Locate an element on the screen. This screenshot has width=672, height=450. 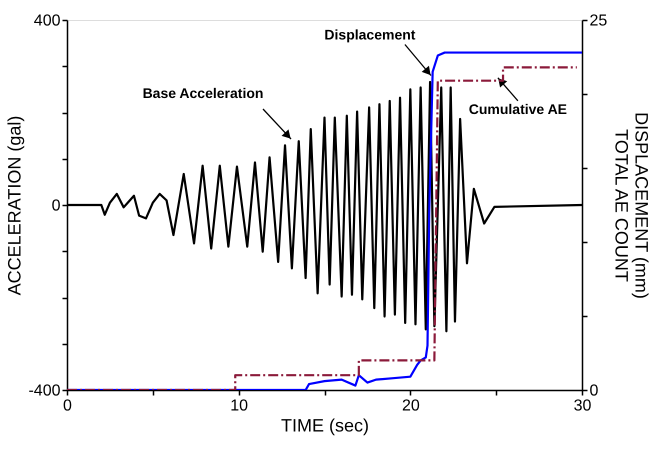
x-tick-label: 20 is located at coordinates (411, 406).